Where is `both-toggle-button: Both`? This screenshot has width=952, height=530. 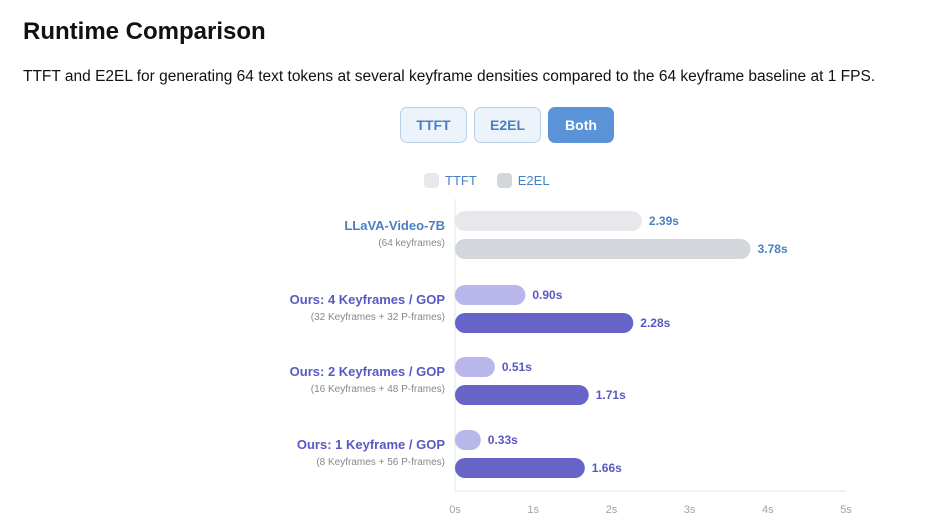
both-toggle-button: Both is located at coordinates (581, 125).